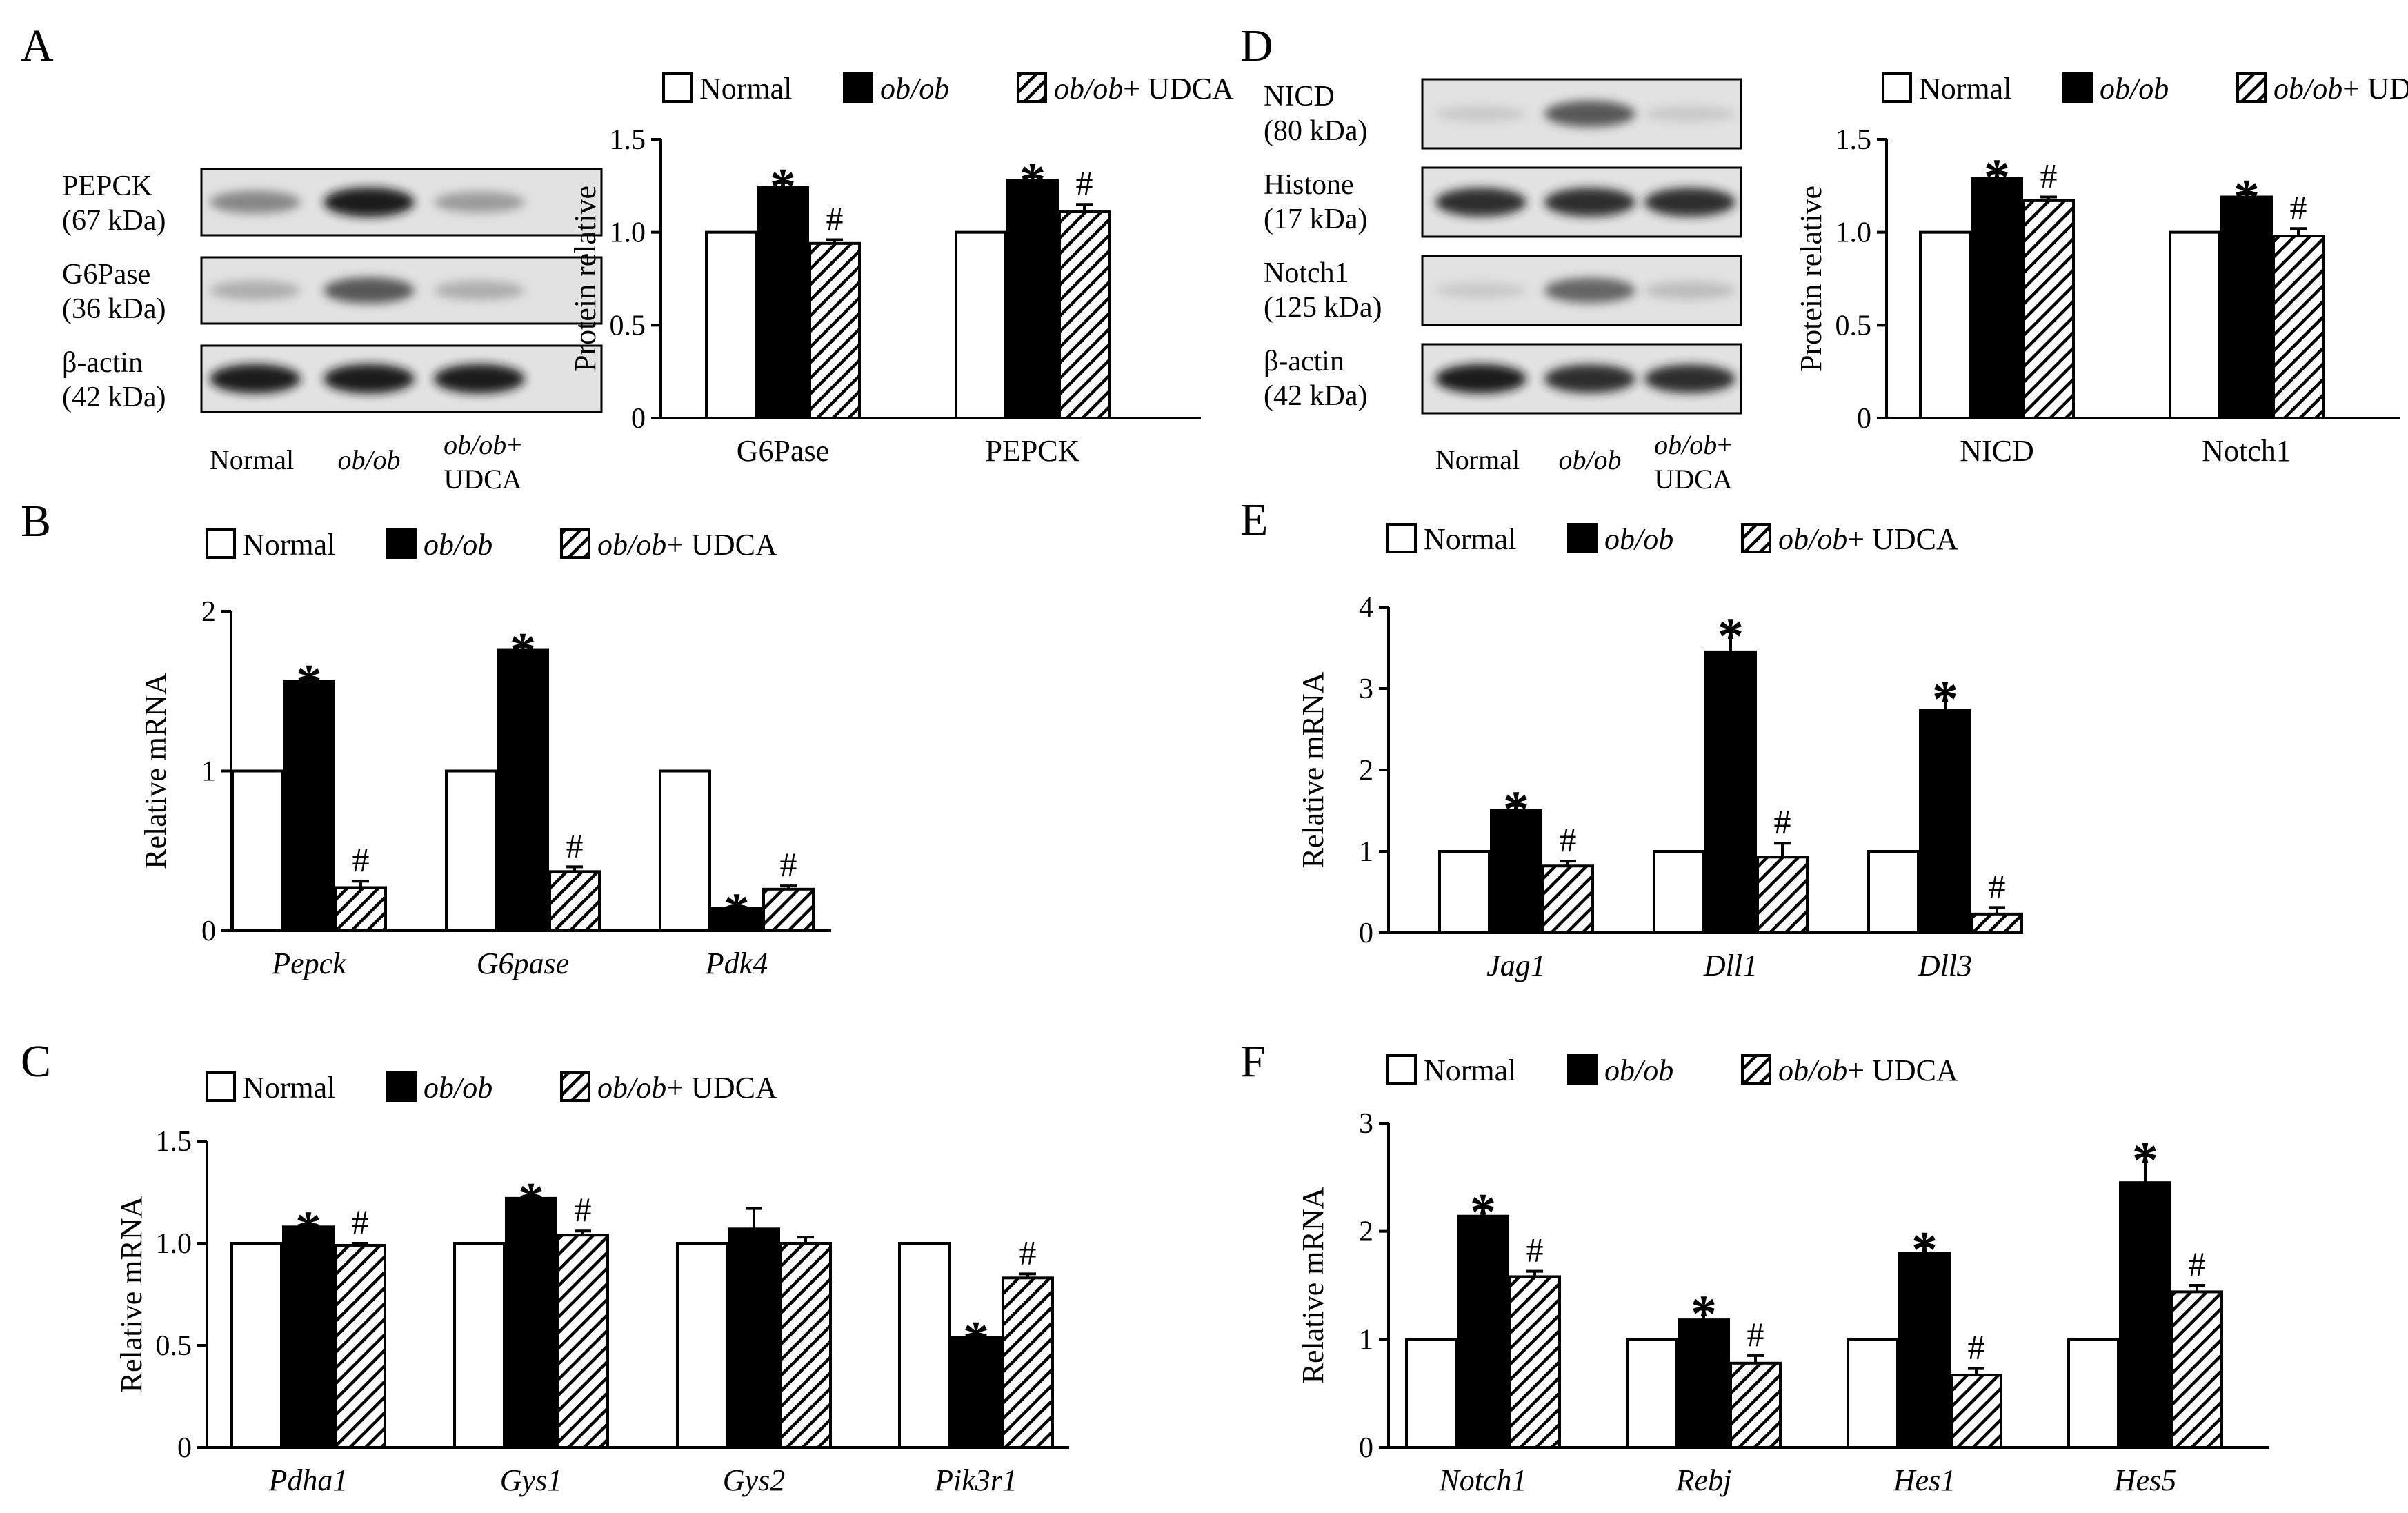  What do you see at coordinates (1589, 459) in the screenshot?
I see `lane-label-obob: ob/ob` at bounding box center [1589, 459].